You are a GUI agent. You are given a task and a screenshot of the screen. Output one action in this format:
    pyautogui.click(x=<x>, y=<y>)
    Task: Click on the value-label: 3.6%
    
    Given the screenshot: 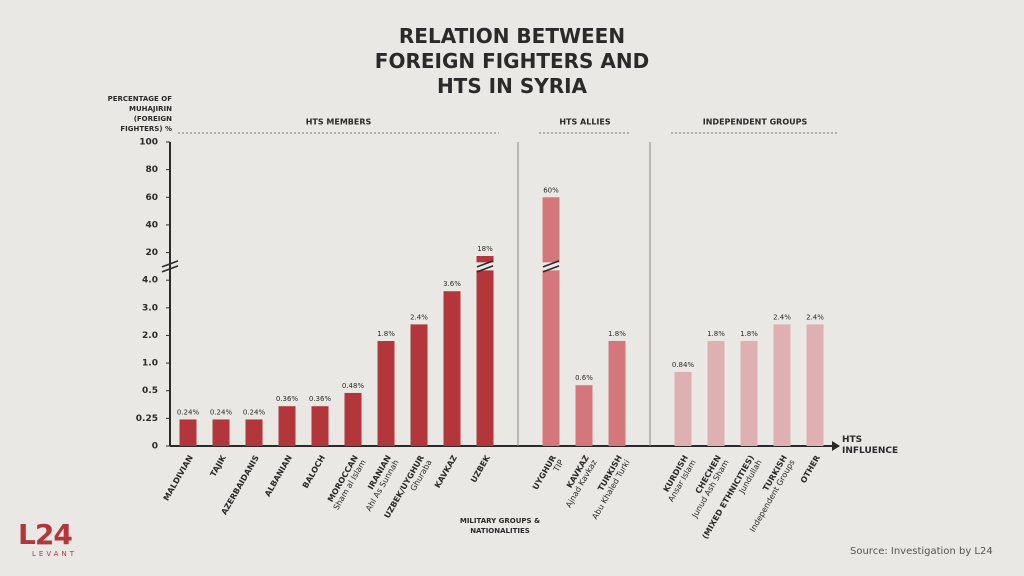 What is the action you would take?
    pyautogui.click(x=452, y=284)
    